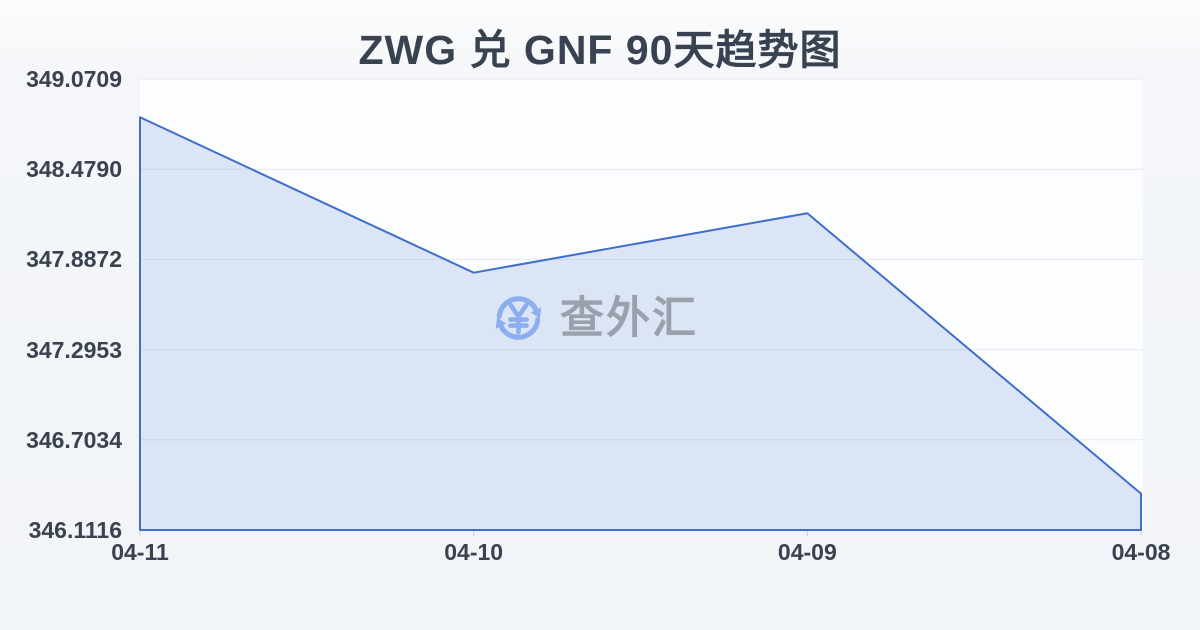 This screenshot has height=630, width=1200. Describe the element at coordinates (74, 169) in the screenshot. I see `y-axis-label: 348.4790` at that location.